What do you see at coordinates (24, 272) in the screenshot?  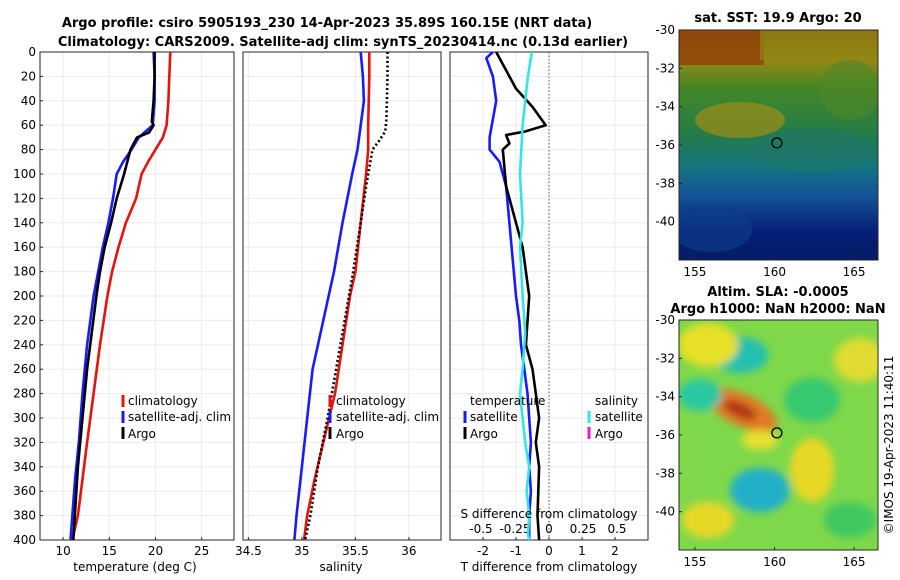 I see `y-tick-label: 180` at bounding box center [24, 272].